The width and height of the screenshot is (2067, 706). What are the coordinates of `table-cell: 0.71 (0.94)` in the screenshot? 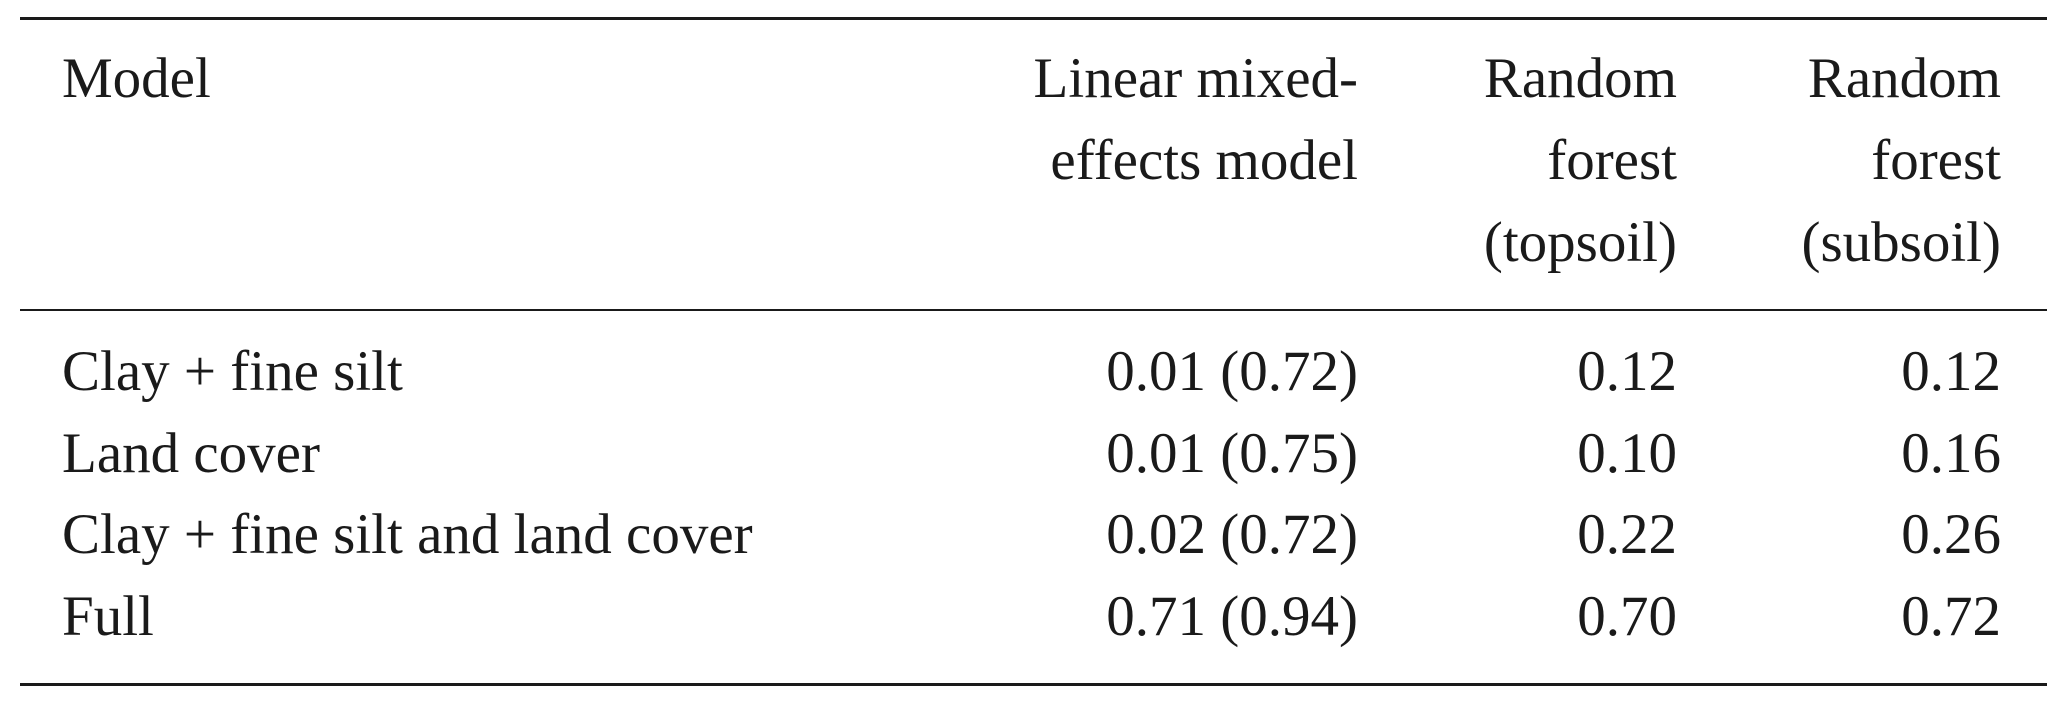 It's located at (1232, 617).